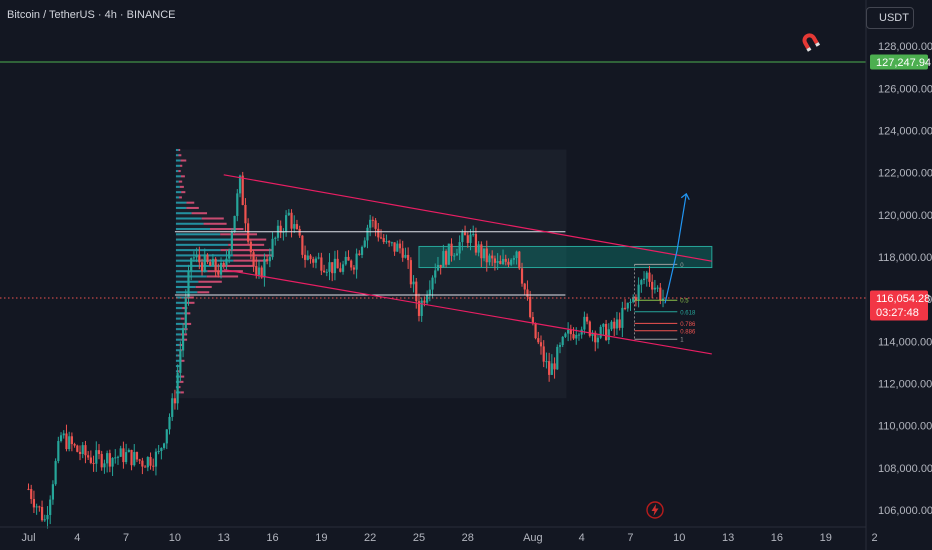 Image resolution: width=932 pixels, height=550 pixels. Describe the element at coordinates (728, 538) in the screenshot. I see `x-tick-label: 13` at that location.